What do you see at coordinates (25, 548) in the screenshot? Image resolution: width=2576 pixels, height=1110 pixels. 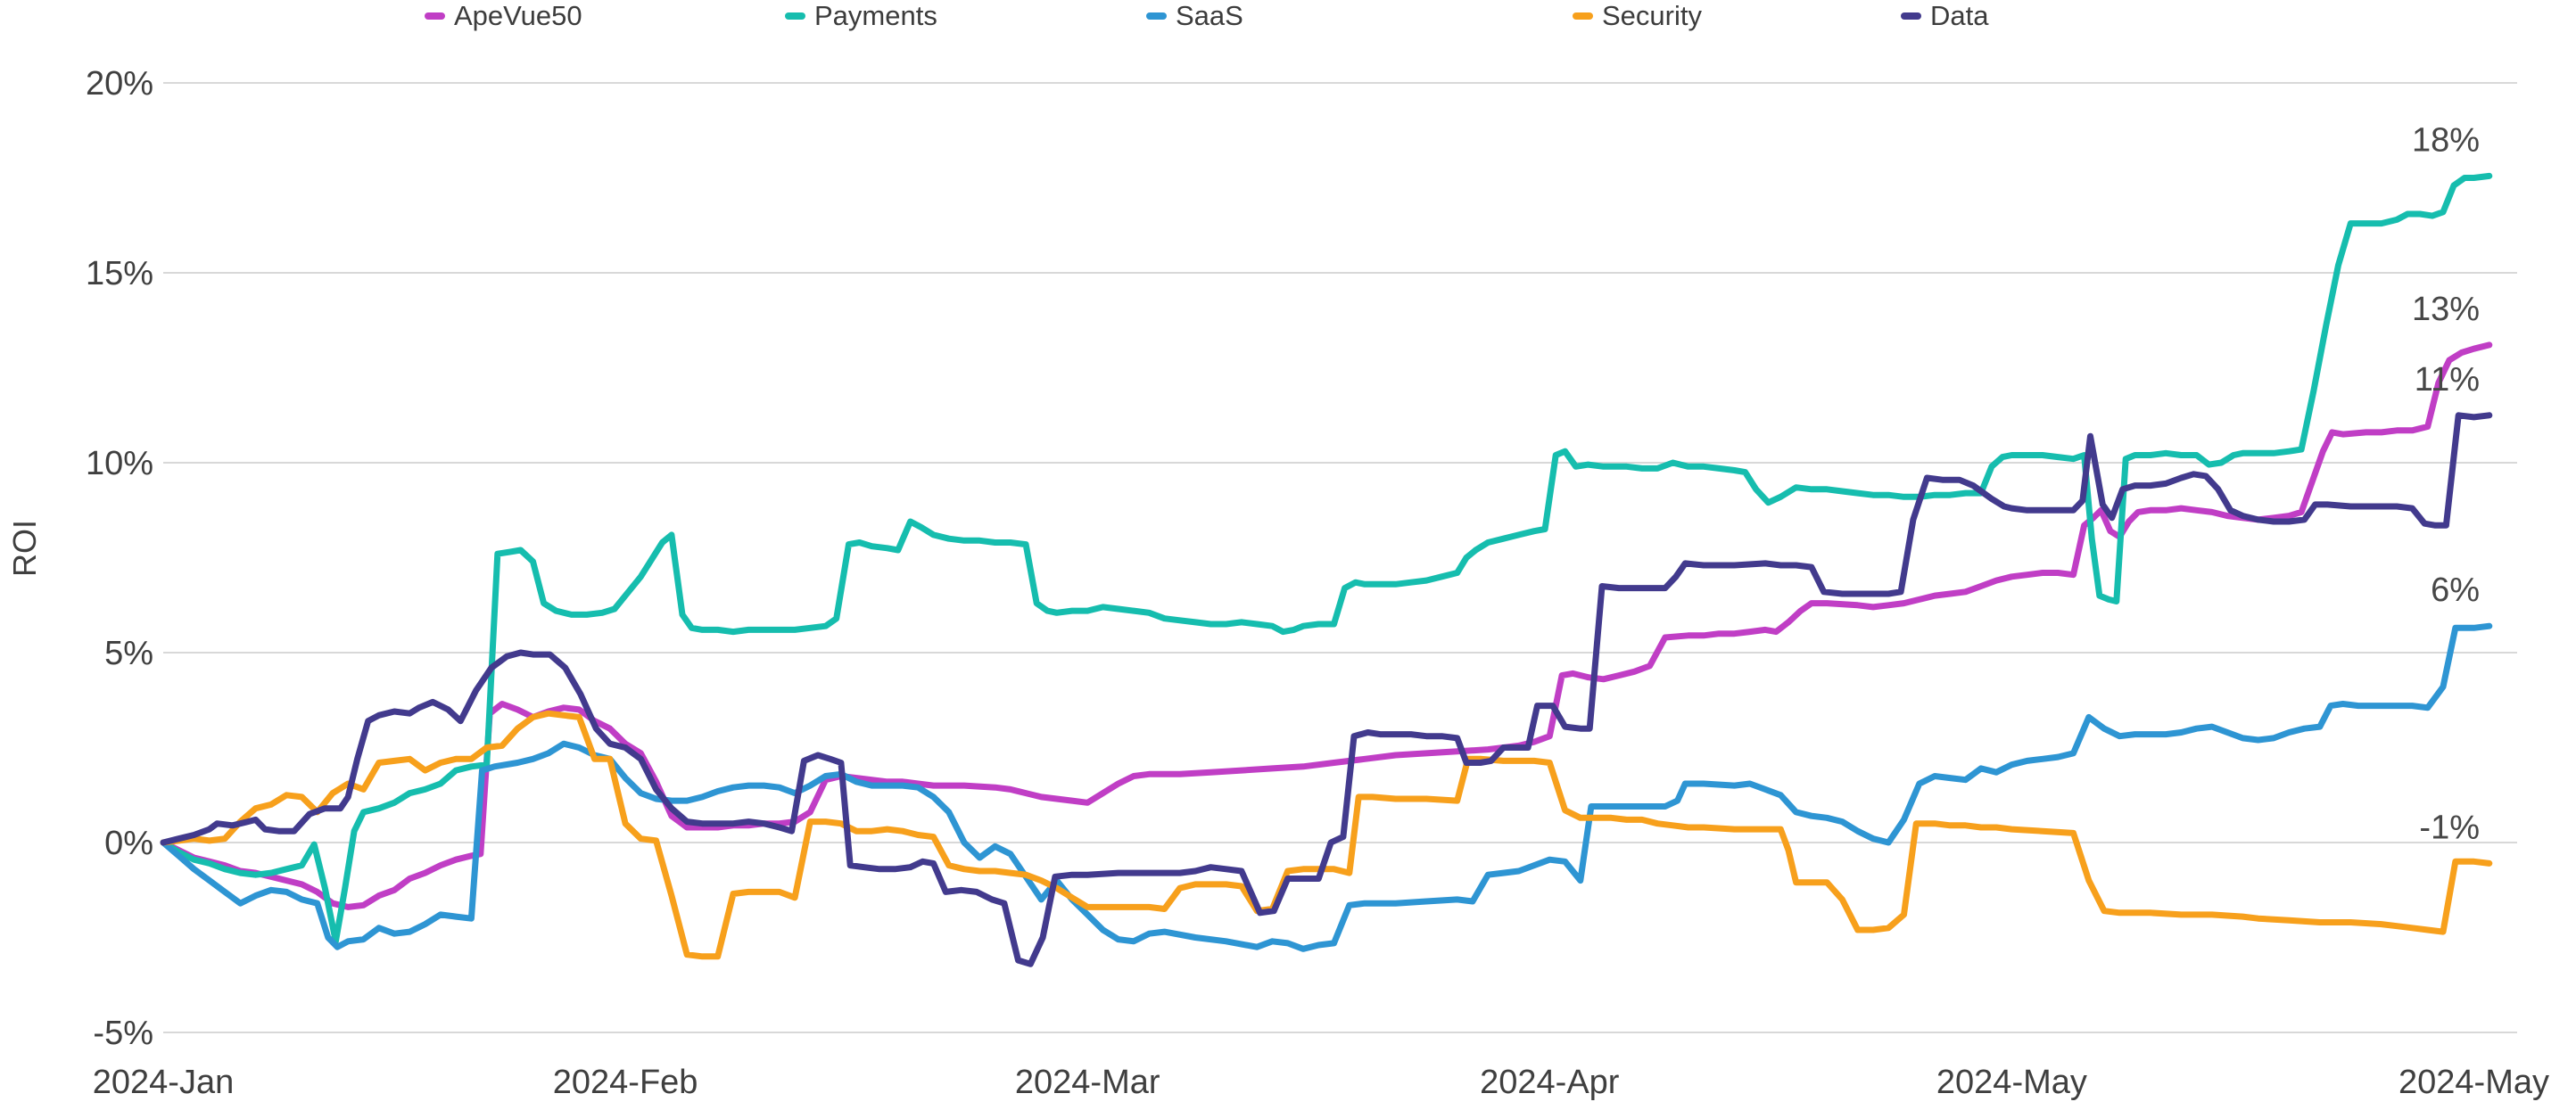 I see `y-axis-title: ROI` at bounding box center [25, 548].